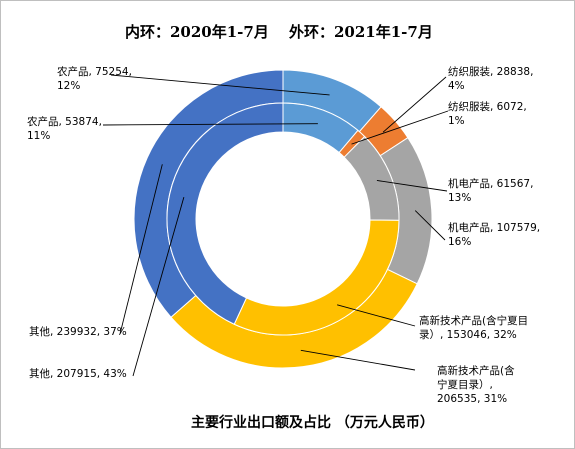 This screenshot has height=449, width=575. Describe the element at coordinates (459, 198) in the screenshot. I see `inner-label-electromech: 13%` at that location.